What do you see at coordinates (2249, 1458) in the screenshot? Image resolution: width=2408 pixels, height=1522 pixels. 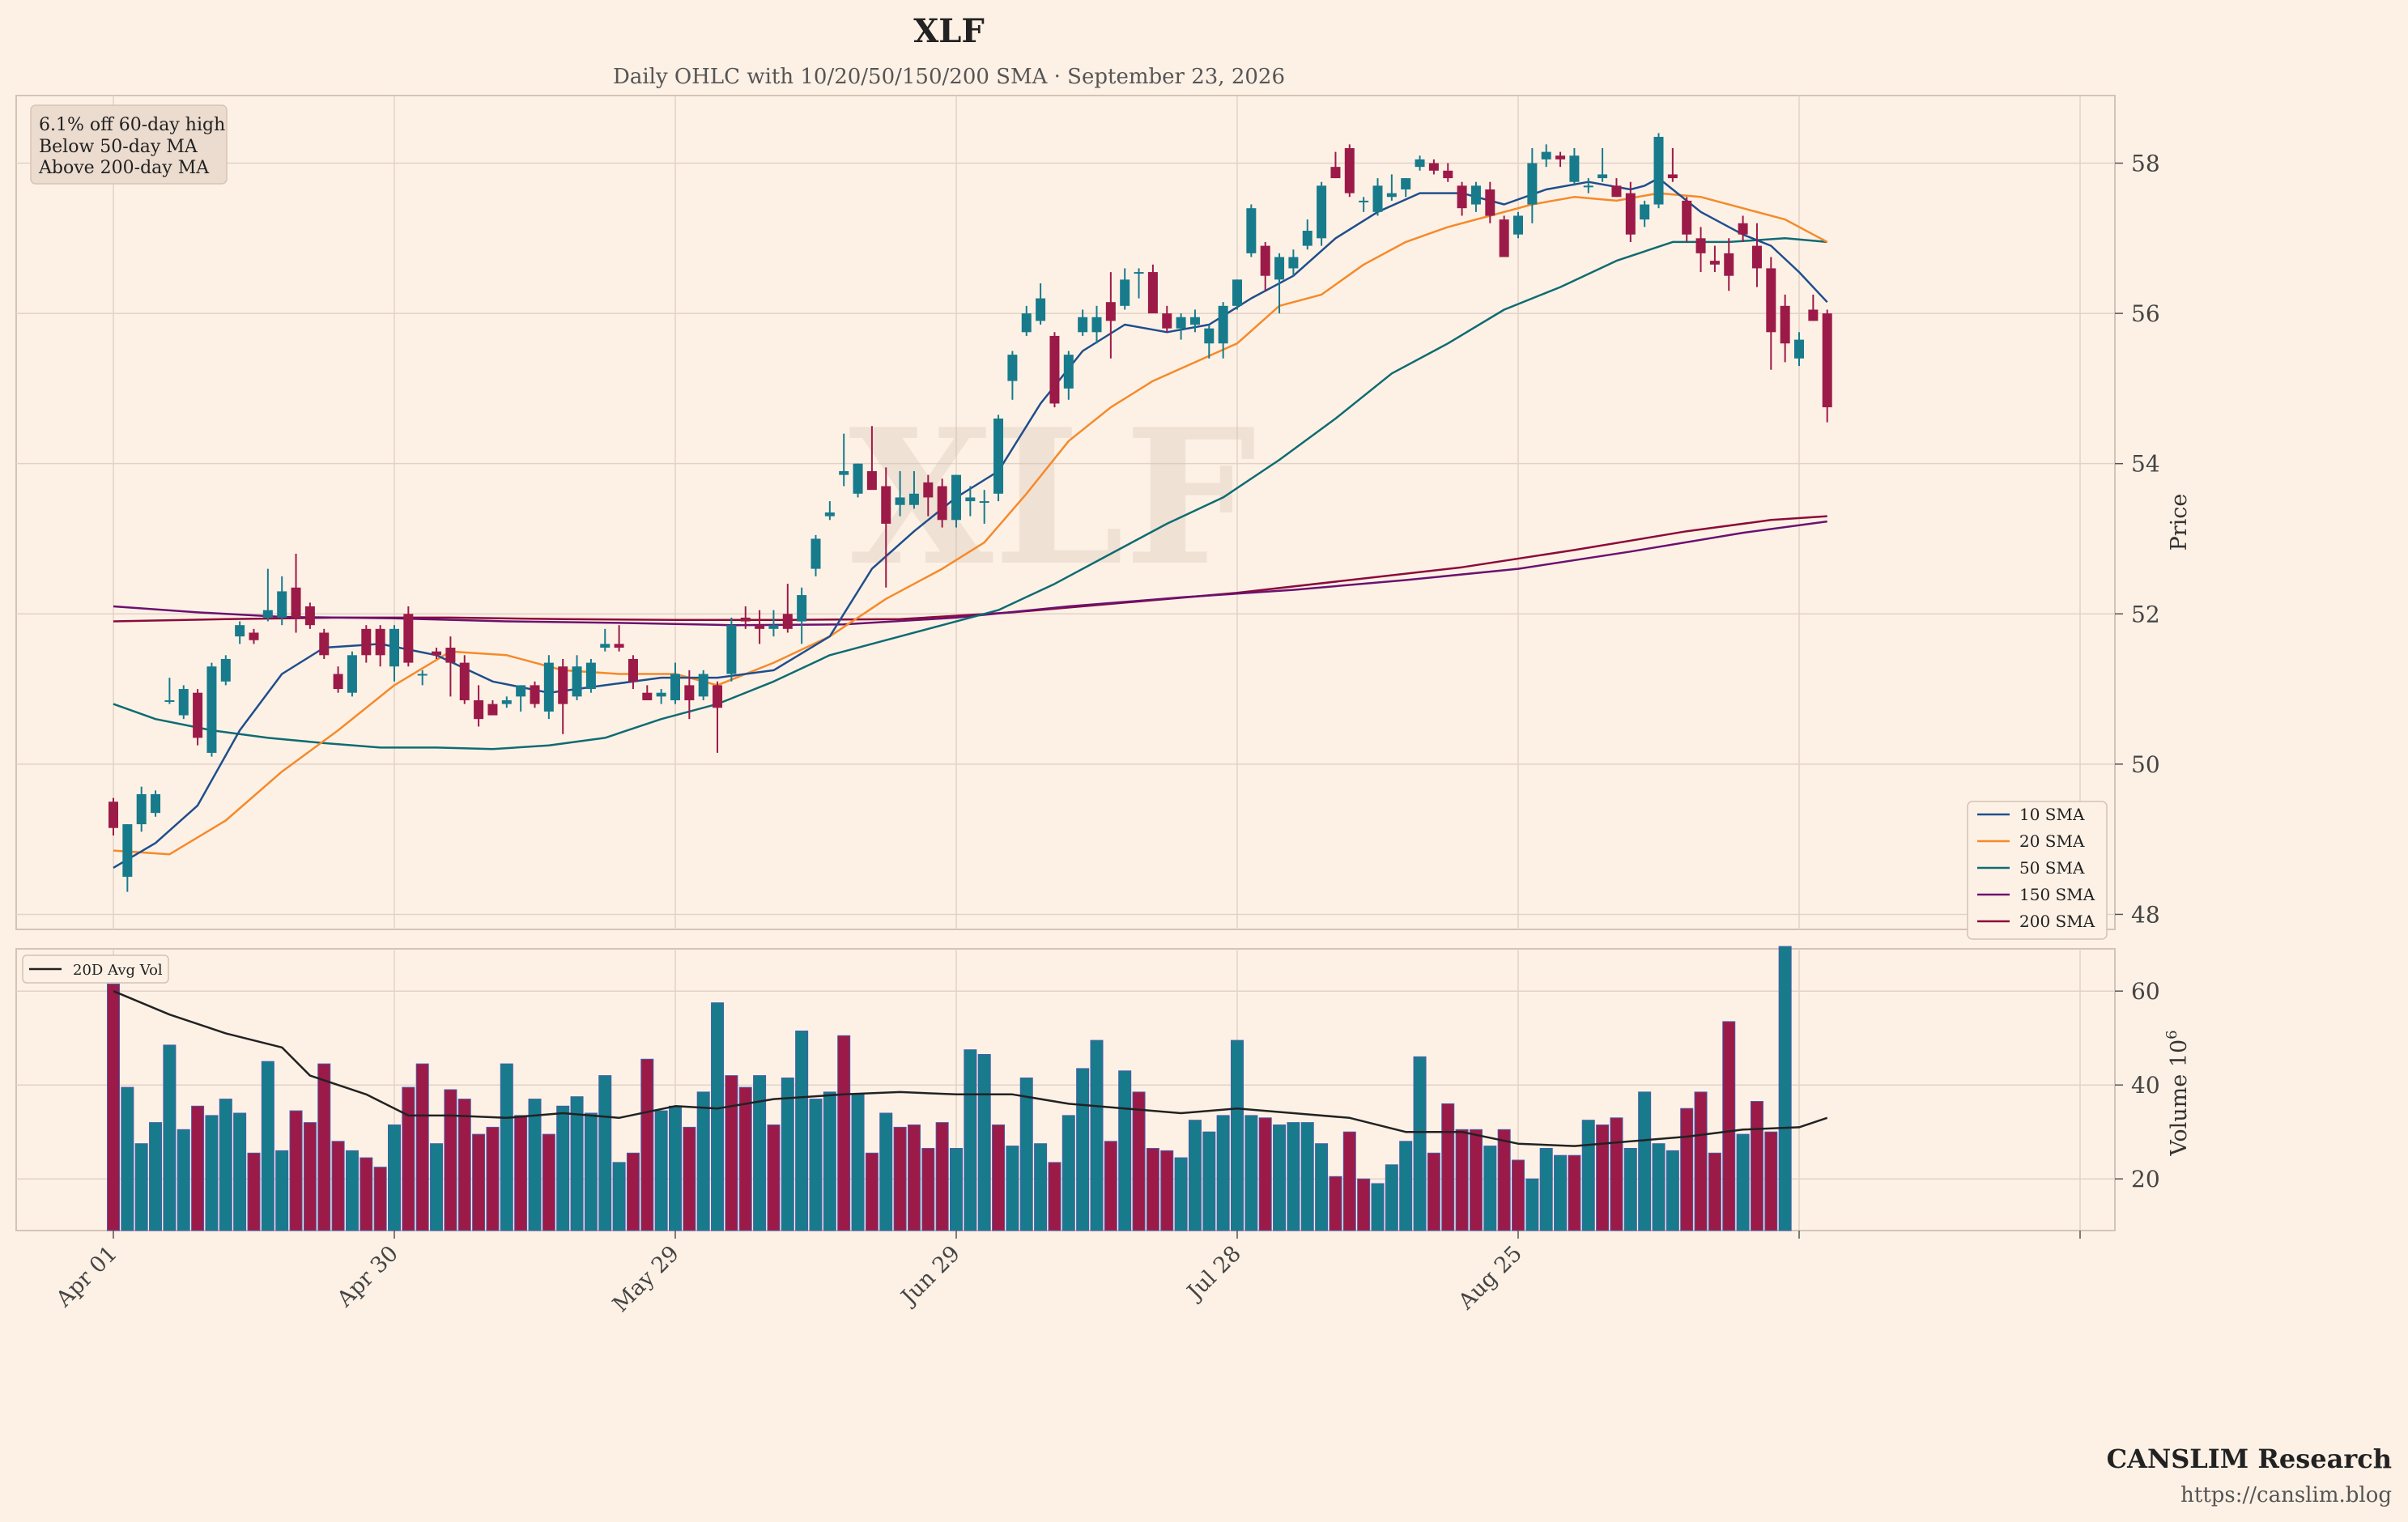 I see `brand-name: CANSLIM Research` at bounding box center [2249, 1458].